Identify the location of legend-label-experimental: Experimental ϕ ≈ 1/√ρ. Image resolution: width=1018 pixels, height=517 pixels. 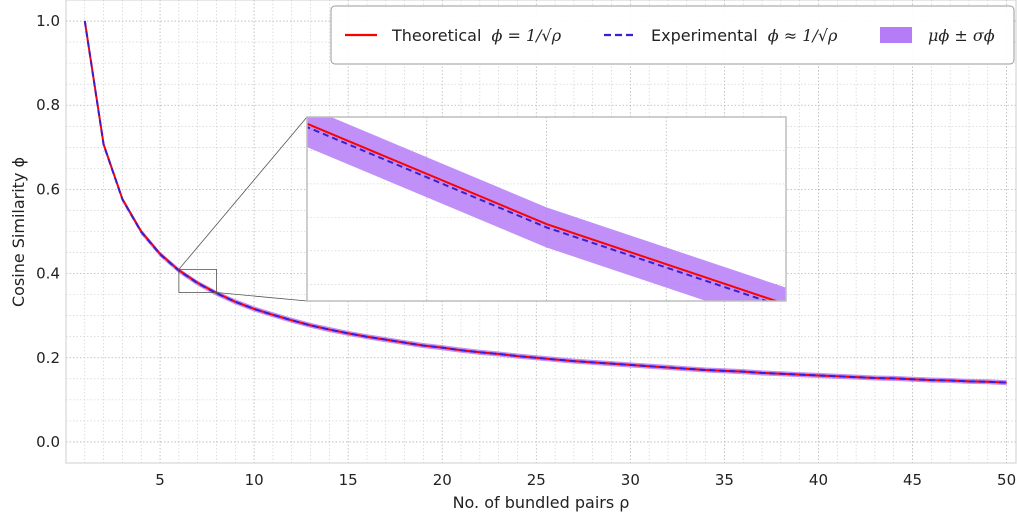
(744, 35).